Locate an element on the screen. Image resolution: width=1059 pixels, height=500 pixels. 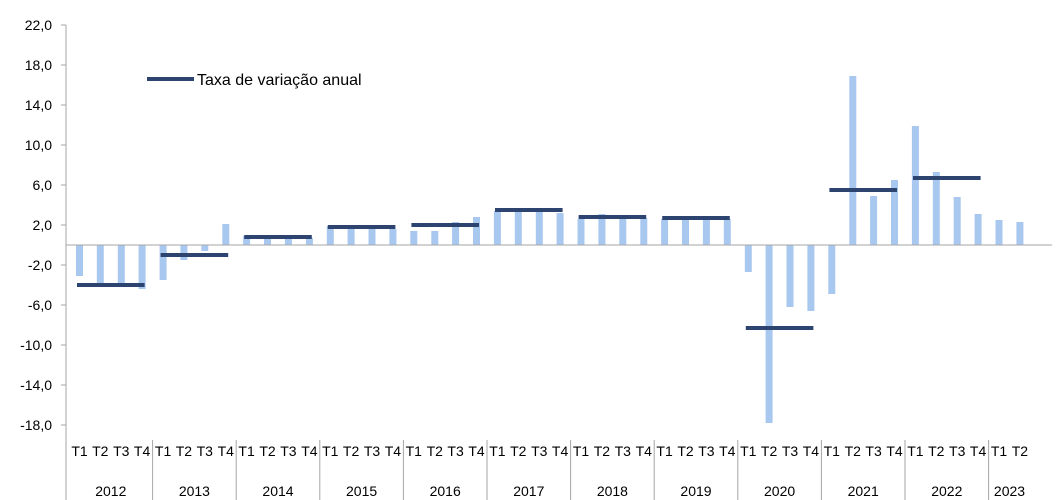
bar-2019-T4 is located at coordinates (727, 232).